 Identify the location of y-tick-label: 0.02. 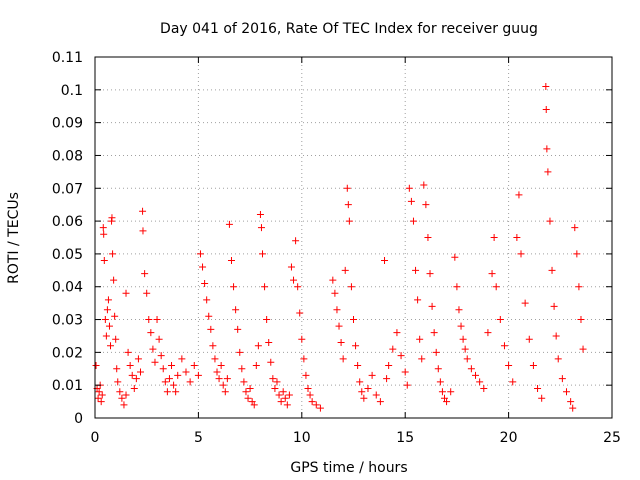
(67, 353).